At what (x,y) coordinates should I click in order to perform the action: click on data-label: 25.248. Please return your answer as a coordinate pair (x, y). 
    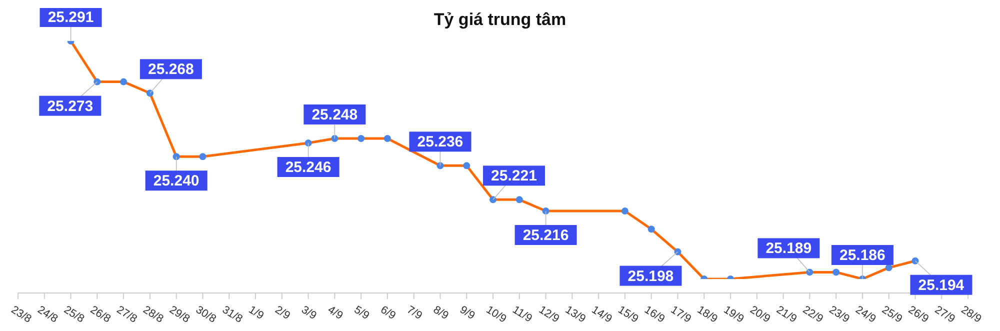
    Looking at the image, I should click on (335, 115).